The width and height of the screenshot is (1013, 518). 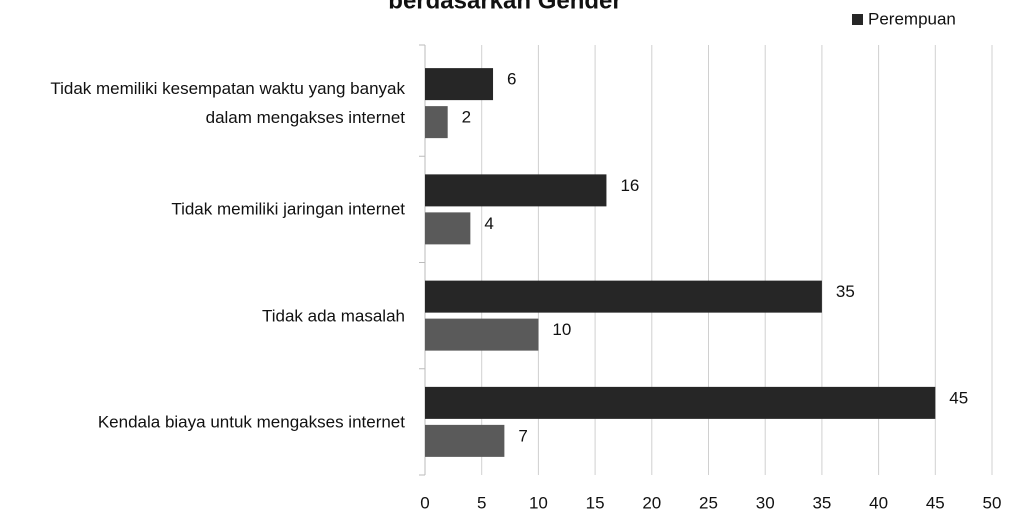 I want to click on x-tick-label: 0, so click(x=424, y=502).